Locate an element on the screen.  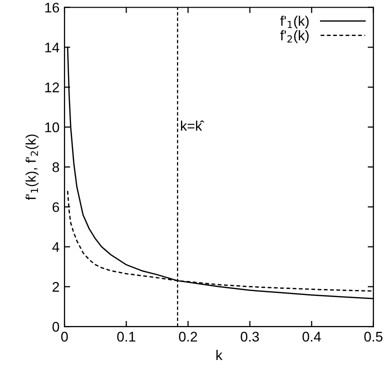
x-tick-label: 0.1 is located at coordinates (126, 337).